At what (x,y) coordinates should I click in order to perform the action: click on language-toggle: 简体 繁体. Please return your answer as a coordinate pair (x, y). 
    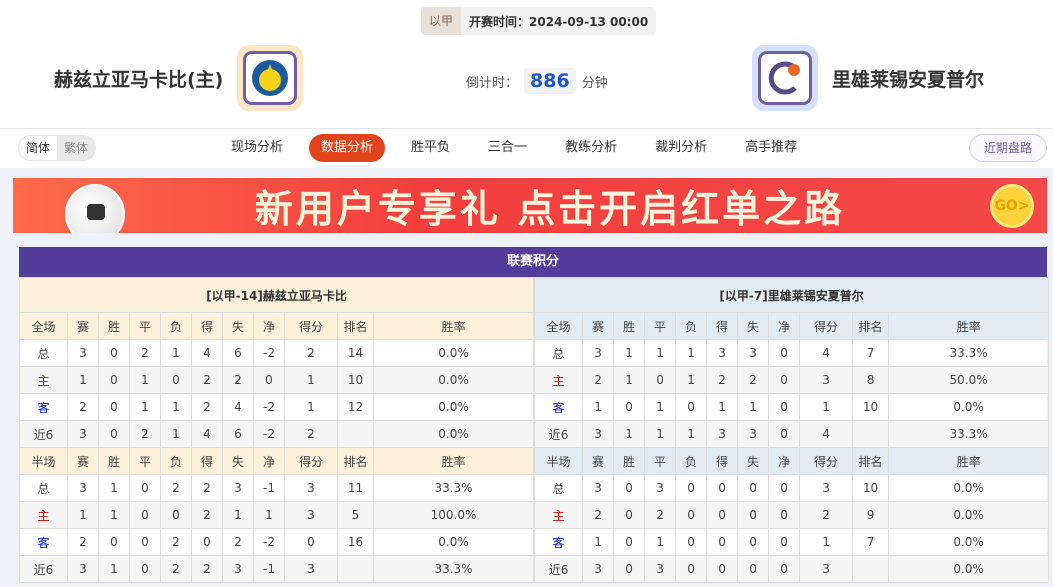
    Looking at the image, I should click on (57, 148).